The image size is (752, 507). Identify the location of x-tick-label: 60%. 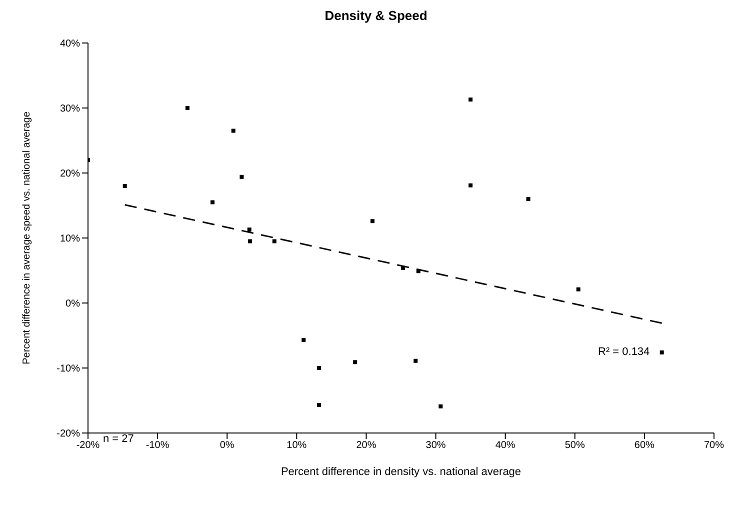
(644, 446).